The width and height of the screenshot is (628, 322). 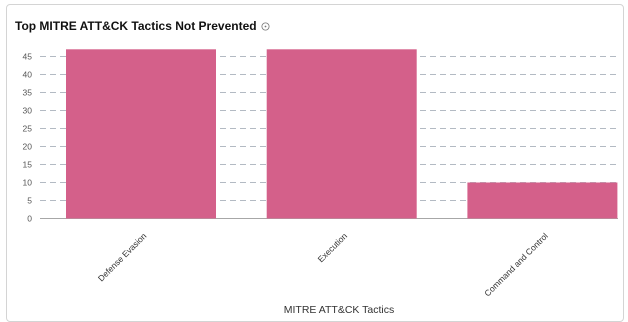 What do you see at coordinates (28, 75) in the screenshot?
I see `y-tick-label: 40` at bounding box center [28, 75].